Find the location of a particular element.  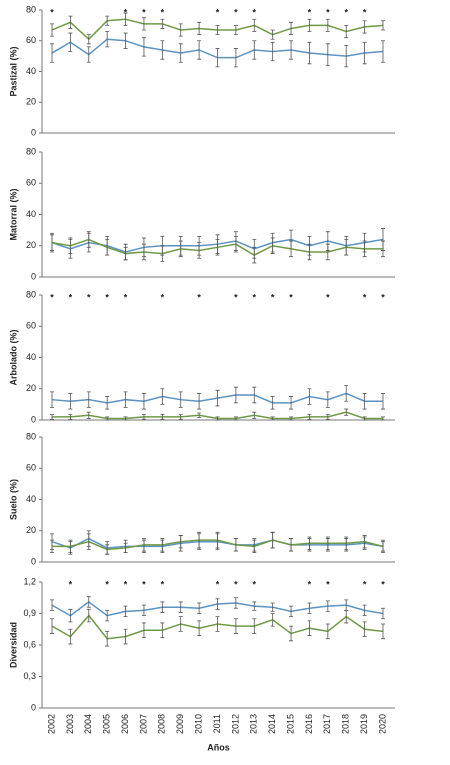

x-tick-label: 2014 is located at coordinates (272, 724).